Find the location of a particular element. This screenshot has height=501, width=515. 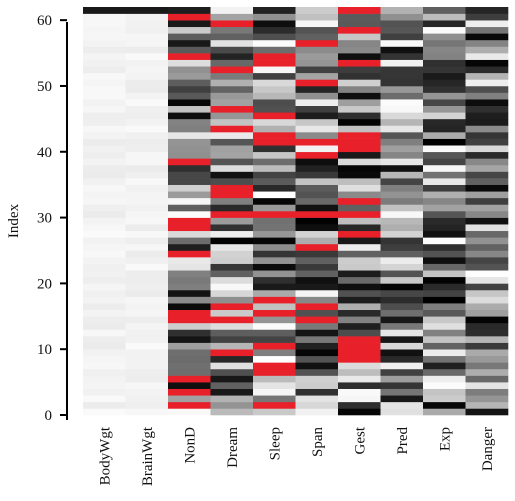

x-tick-label: BodyWgt is located at coordinates (105, 455).